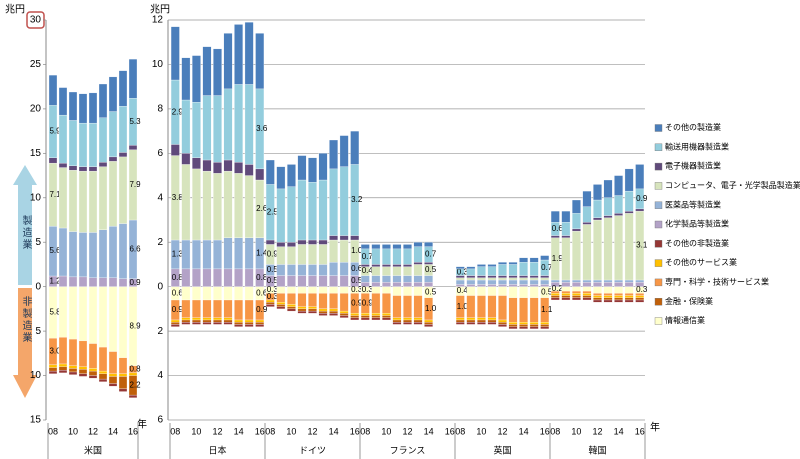 Image resolution: width=800 pixels, height=459 pixels. What do you see at coordinates (25, 320) in the screenshot?
I see `annotation: 非製造業` at bounding box center [25, 320].